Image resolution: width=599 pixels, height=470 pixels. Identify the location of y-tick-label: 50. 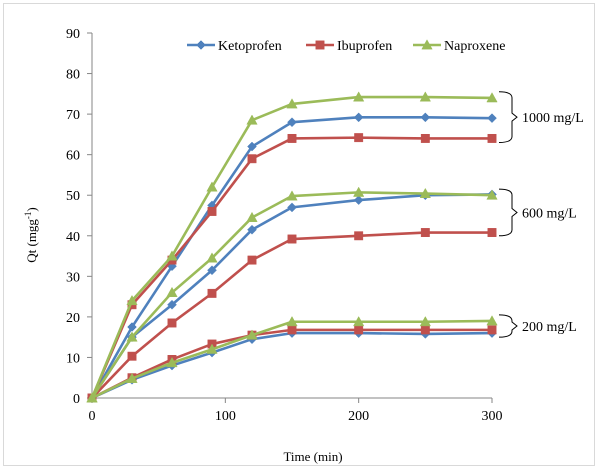
(73, 196).